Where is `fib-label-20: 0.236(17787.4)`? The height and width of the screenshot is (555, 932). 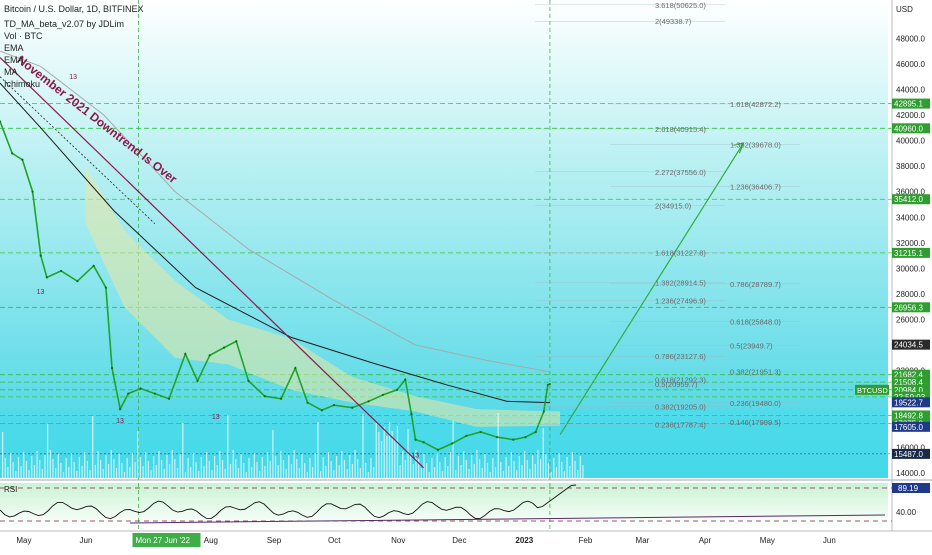
fib-label-20: 0.236(17787.4) is located at coordinates (680, 424).